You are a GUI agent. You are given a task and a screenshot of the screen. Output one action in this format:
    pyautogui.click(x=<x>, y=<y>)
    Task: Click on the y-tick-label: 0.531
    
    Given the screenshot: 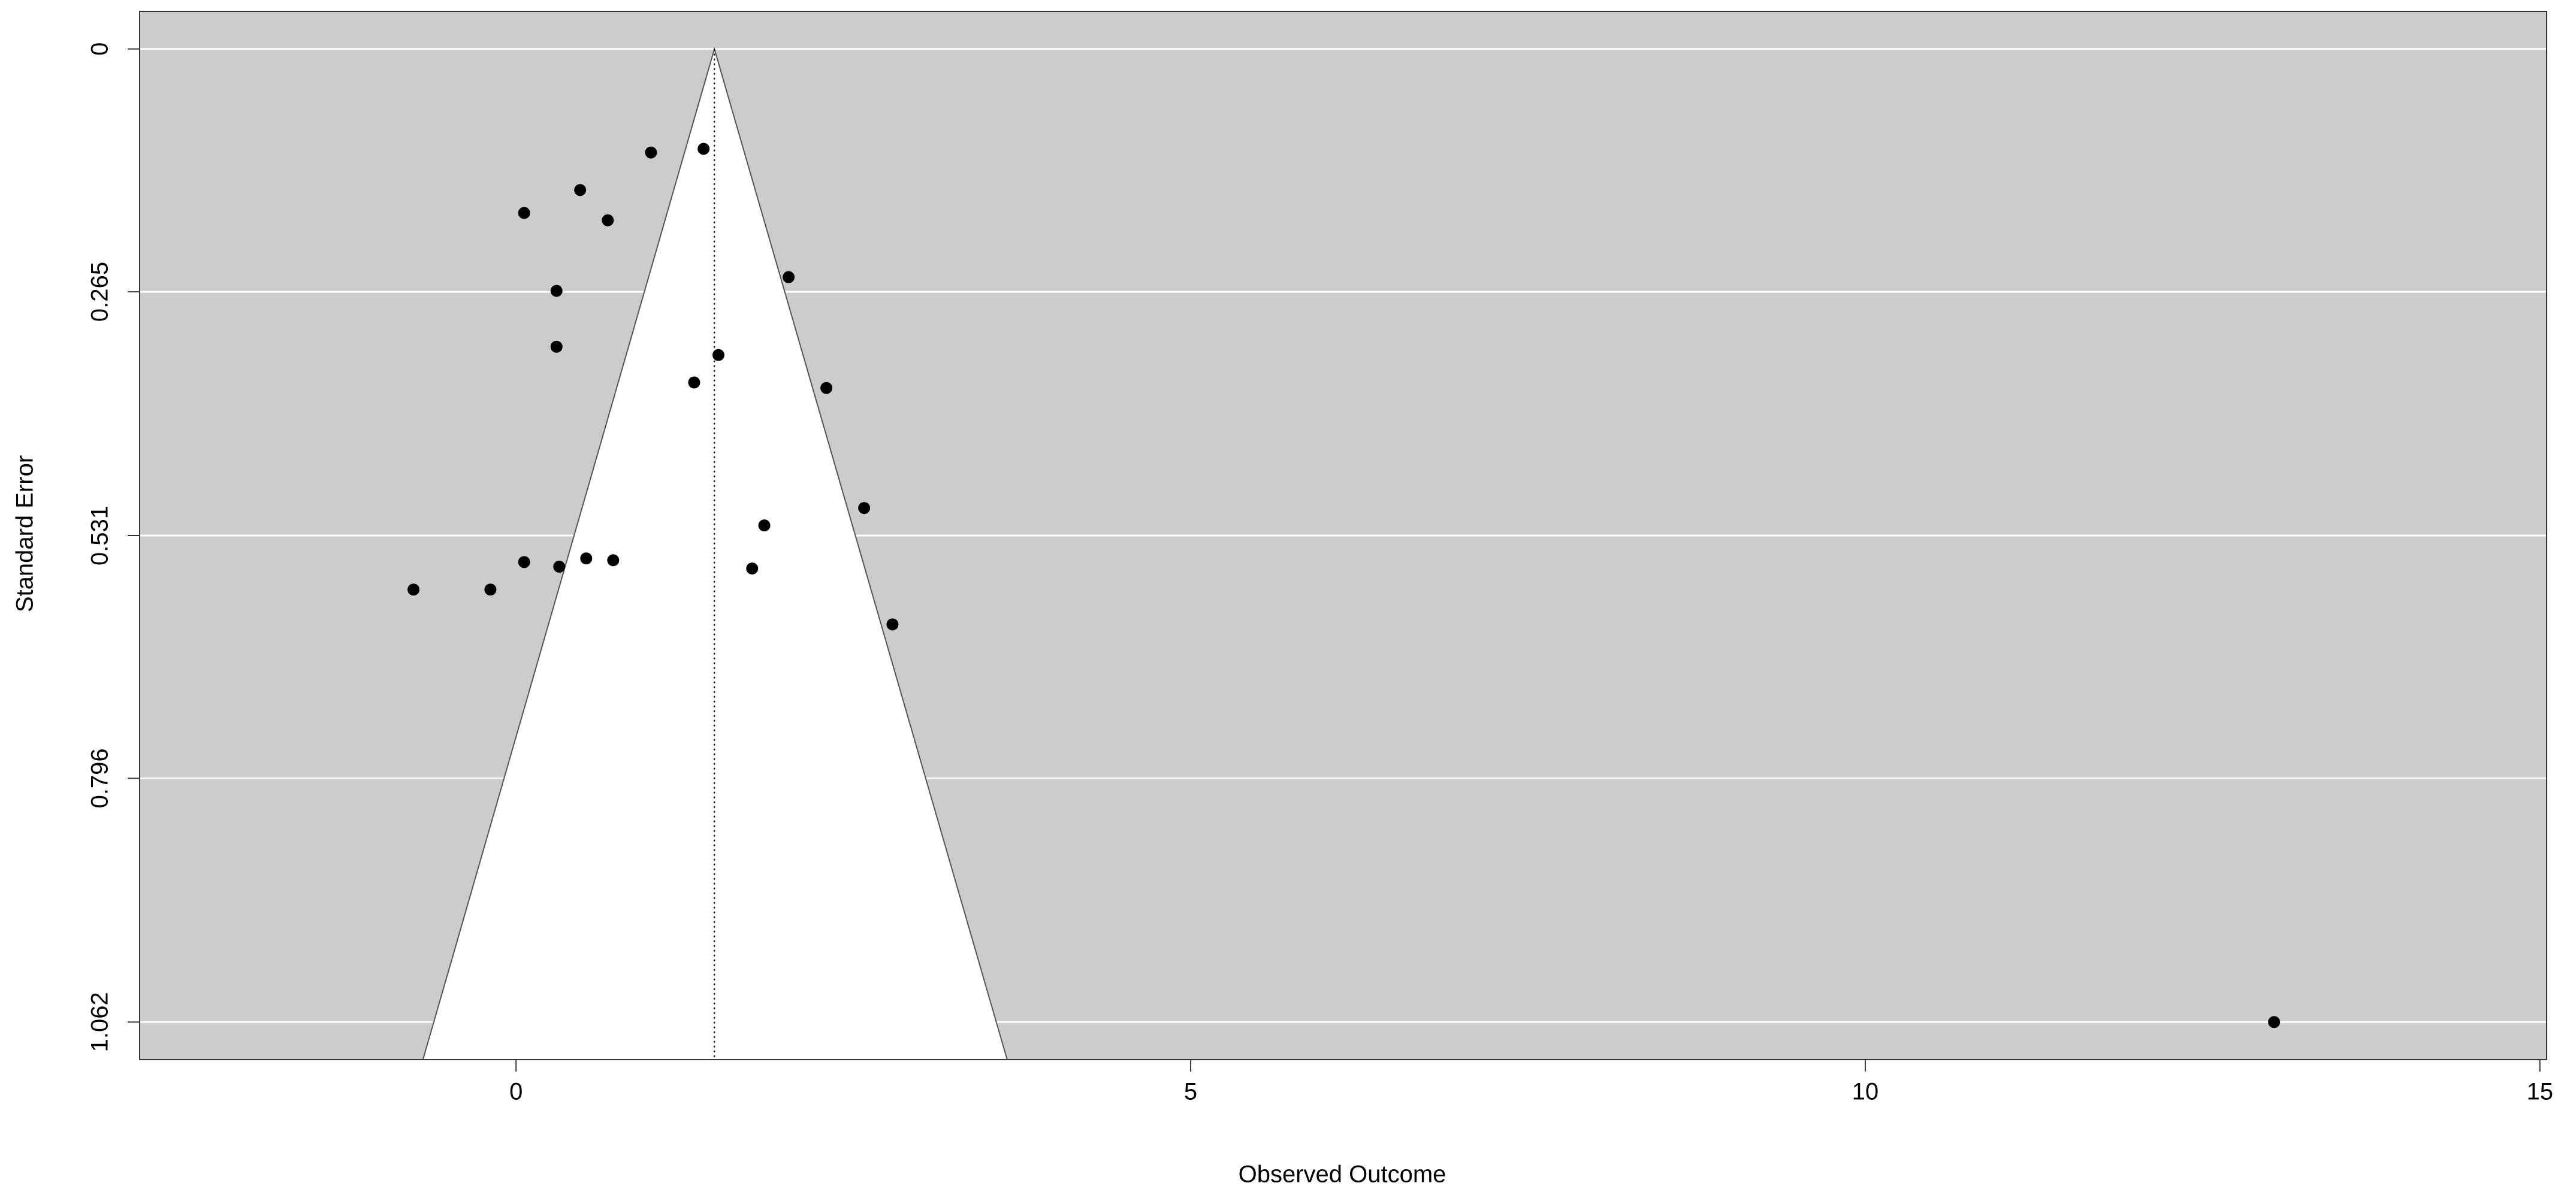 What is the action you would take?
    pyautogui.click(x=100, y=535)
    